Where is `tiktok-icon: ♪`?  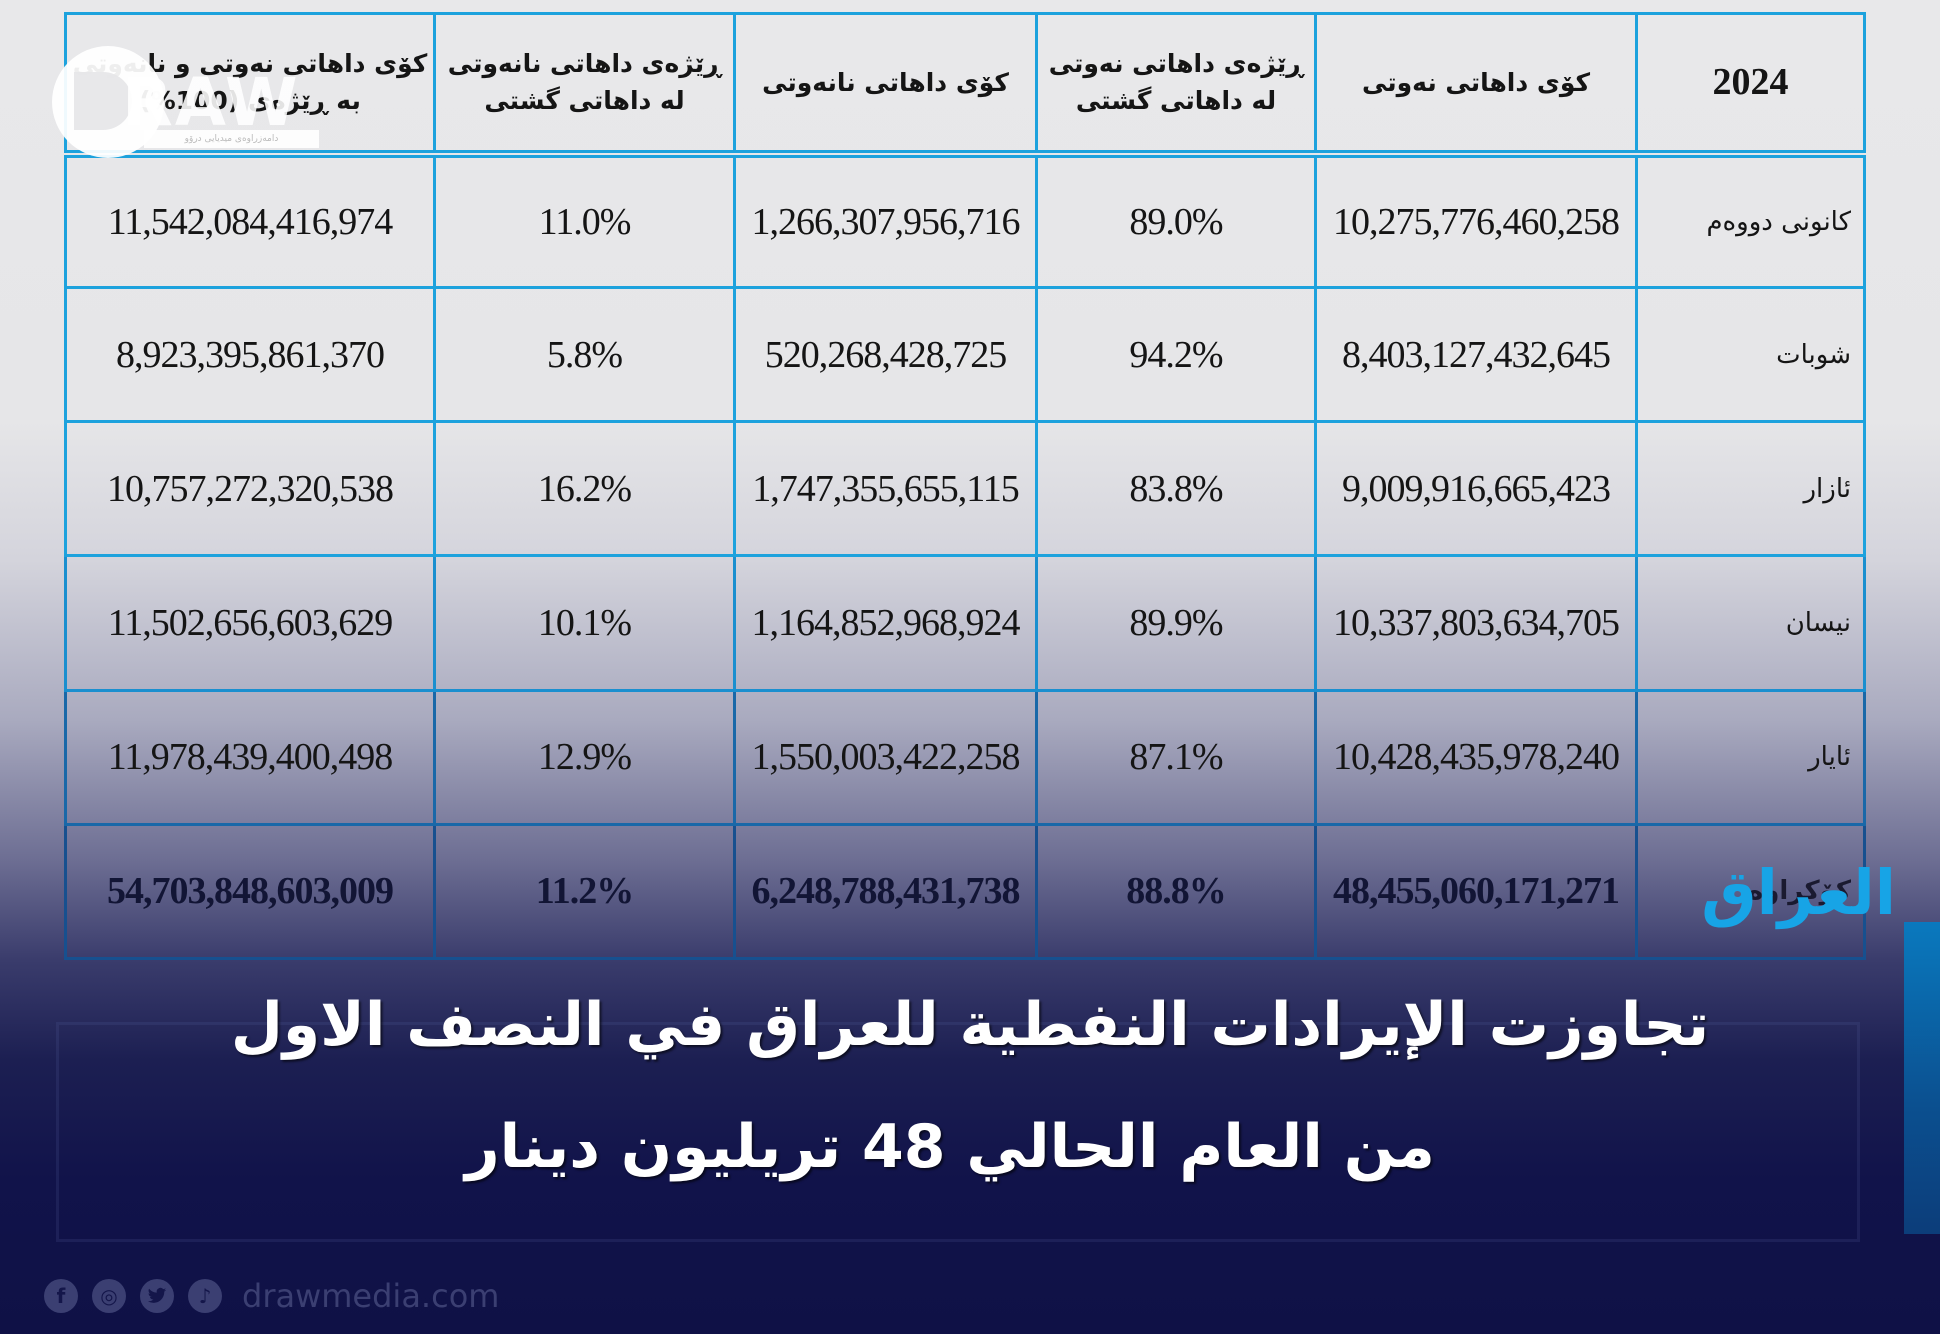
tiktok-icon: ♪ is located at coordinates (205, 1296).